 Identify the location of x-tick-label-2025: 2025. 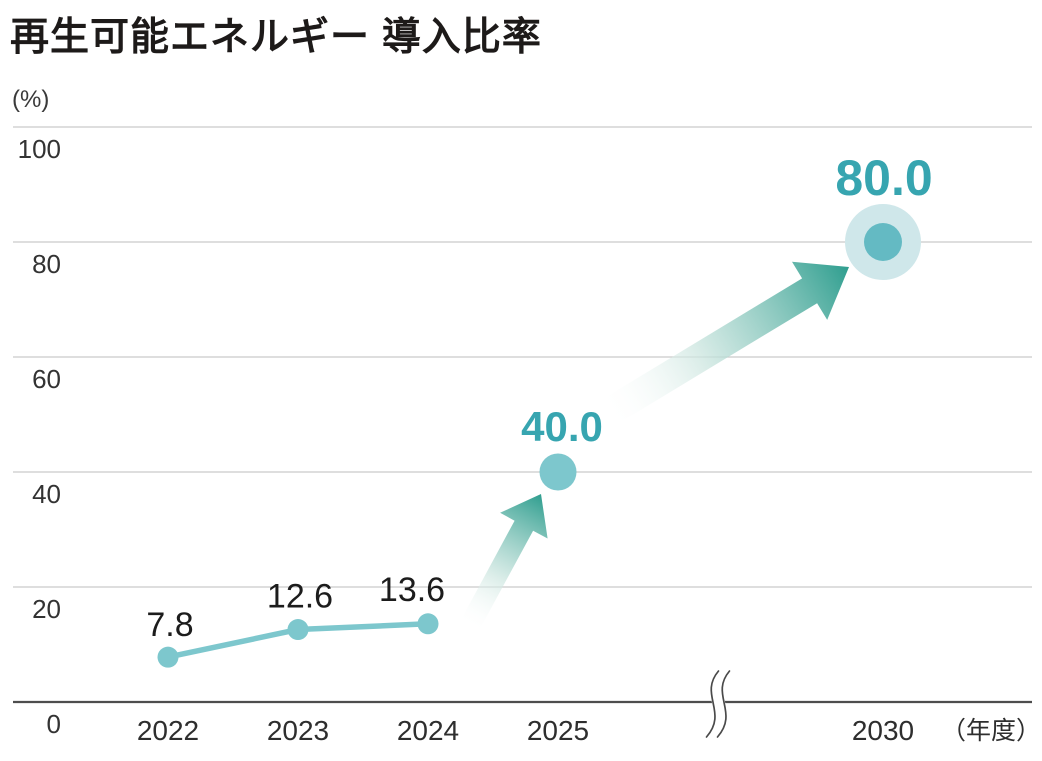
(558, 730).